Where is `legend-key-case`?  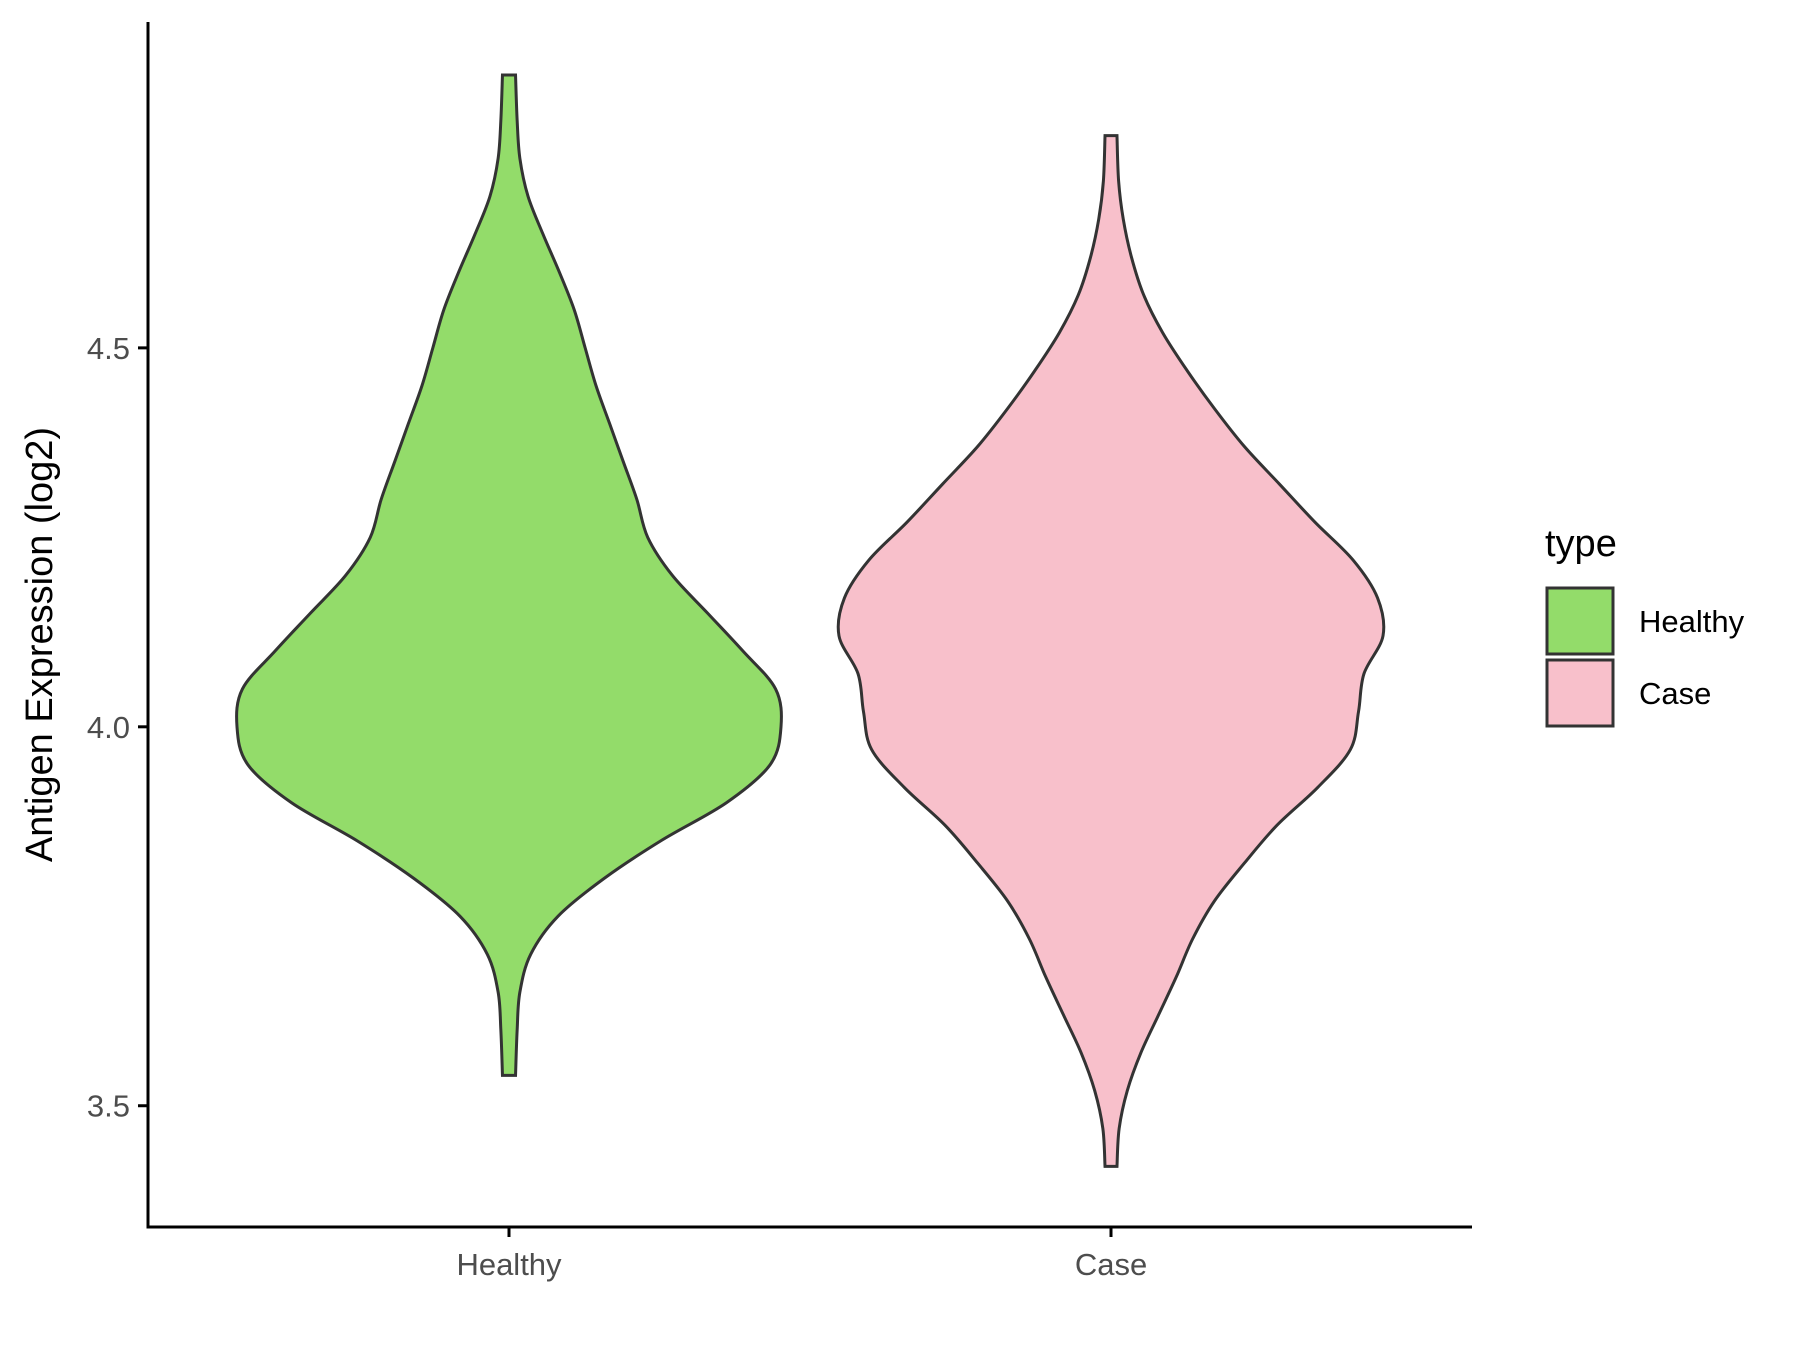 legend-key-case is located at coordinates (1580, 693).